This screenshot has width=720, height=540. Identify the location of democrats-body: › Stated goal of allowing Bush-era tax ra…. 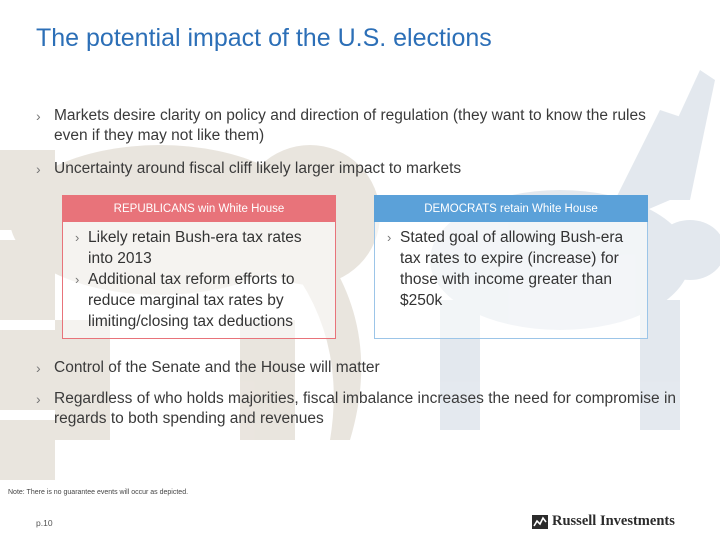
(511, 280).